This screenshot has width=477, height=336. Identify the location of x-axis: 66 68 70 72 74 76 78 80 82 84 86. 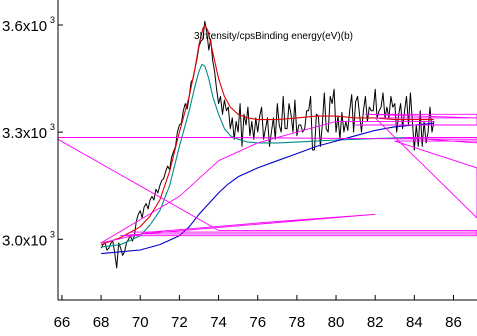
(265, 313).